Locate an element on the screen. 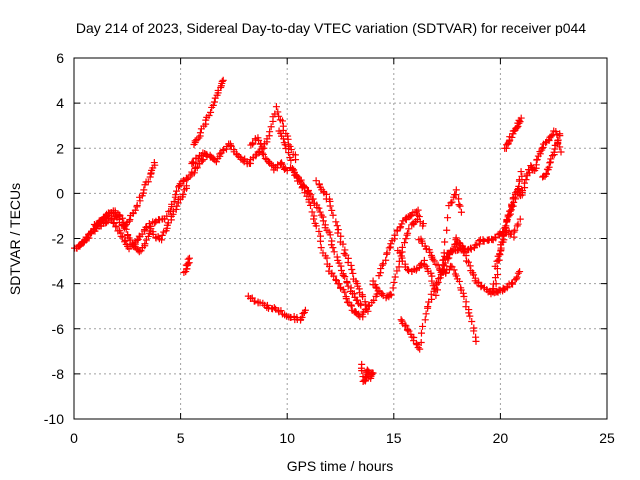 The width and height of the screenshot is (640, 480). x-tick-label: 5 is located at coordinates (181, 438).